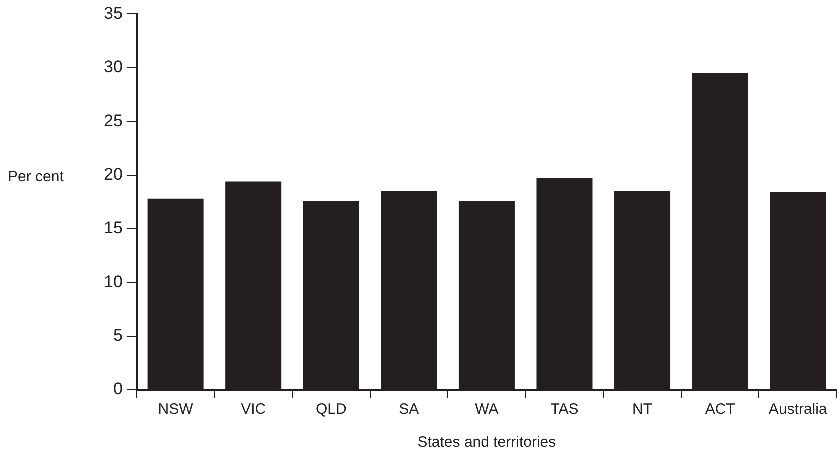  I want to click on x-tick-label: SA, so click(409, 409).